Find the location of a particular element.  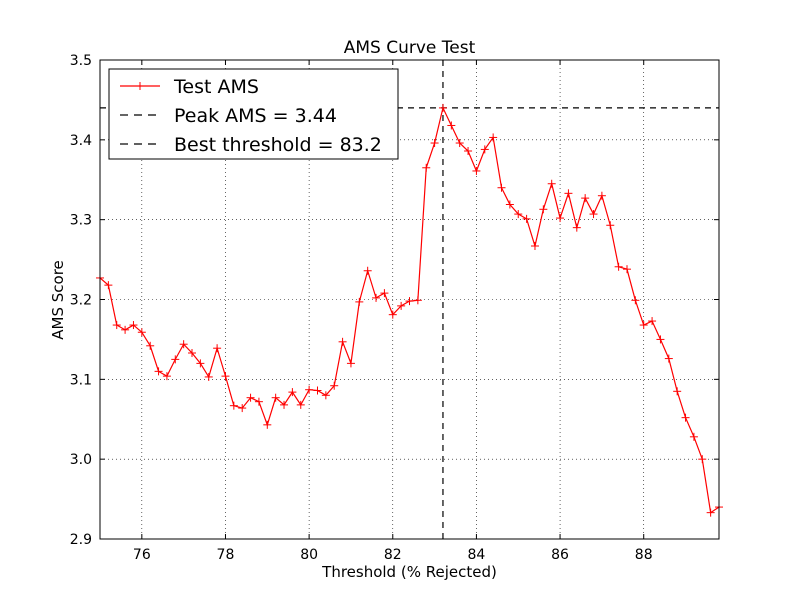

legend-label-best-threshold: Best threshold = 83.2 is located at coordinates (278, 145).